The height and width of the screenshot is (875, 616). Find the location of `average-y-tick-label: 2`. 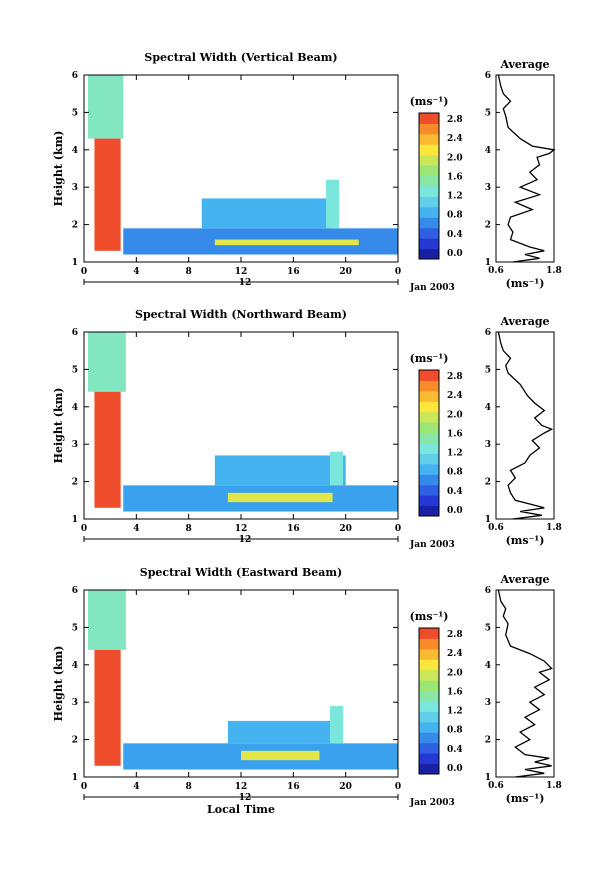

average-y-tick-label: 2 is located at coordinates (488, 226).